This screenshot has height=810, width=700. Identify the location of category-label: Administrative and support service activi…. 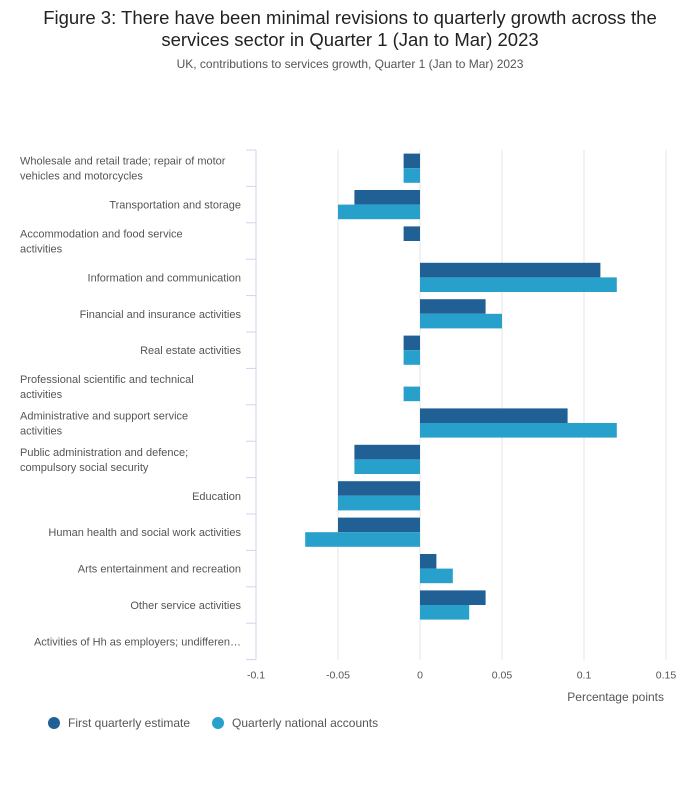
(104, 424).